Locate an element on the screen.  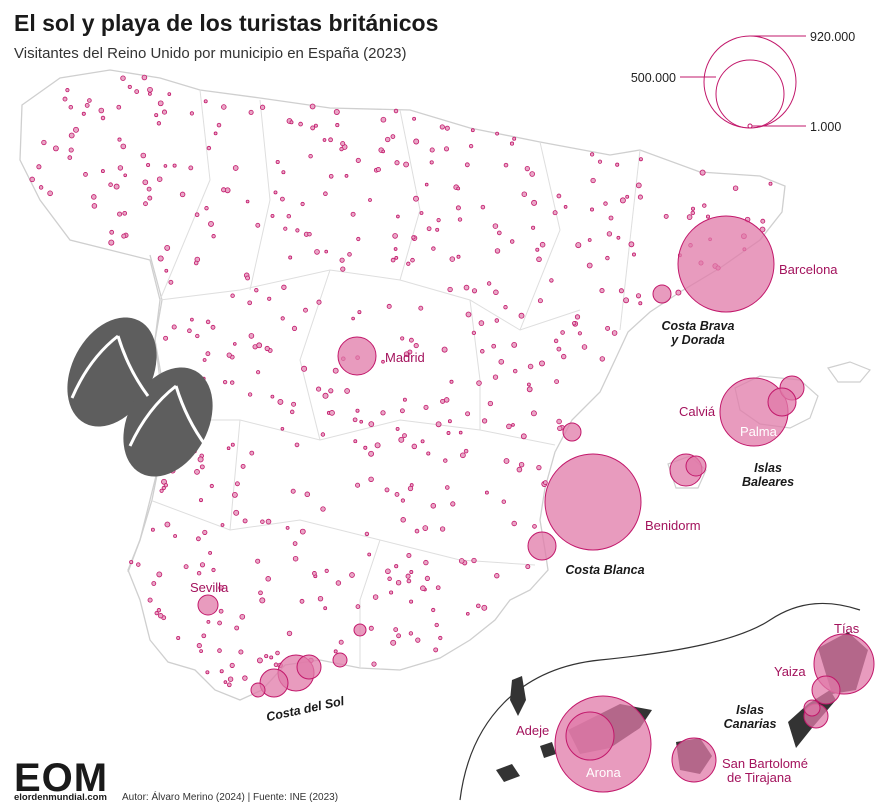
menorca-island is located at coordinates (849, 372).